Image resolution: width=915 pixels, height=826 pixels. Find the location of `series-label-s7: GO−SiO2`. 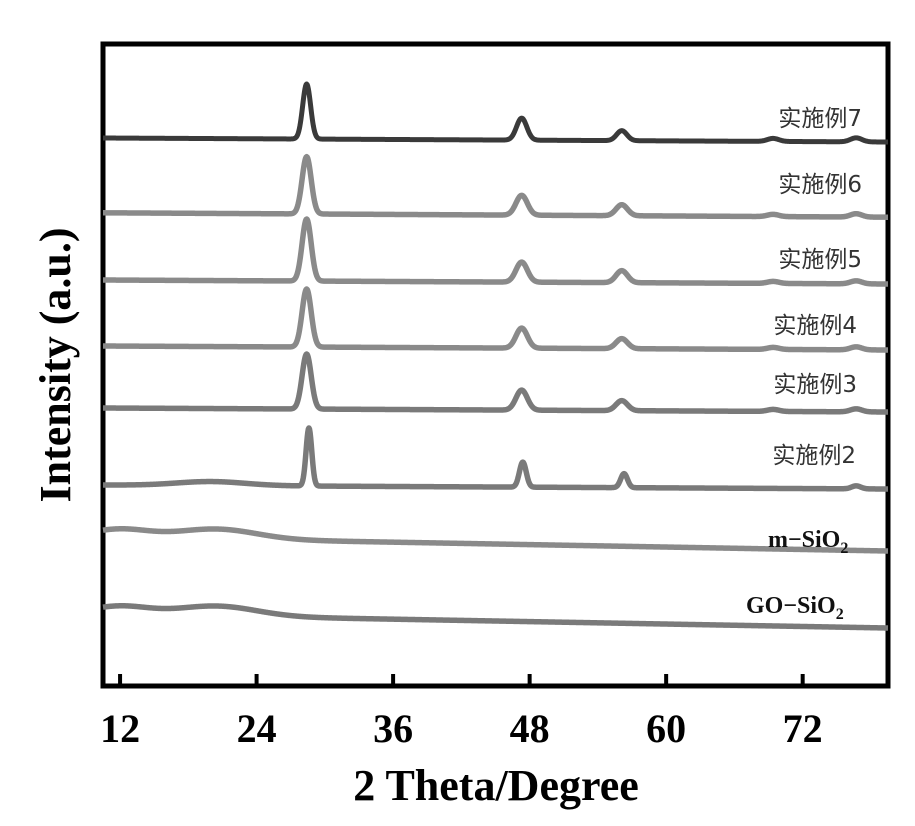

series-label-s7: GO−SiO2 is located at coordinates (795, 608).